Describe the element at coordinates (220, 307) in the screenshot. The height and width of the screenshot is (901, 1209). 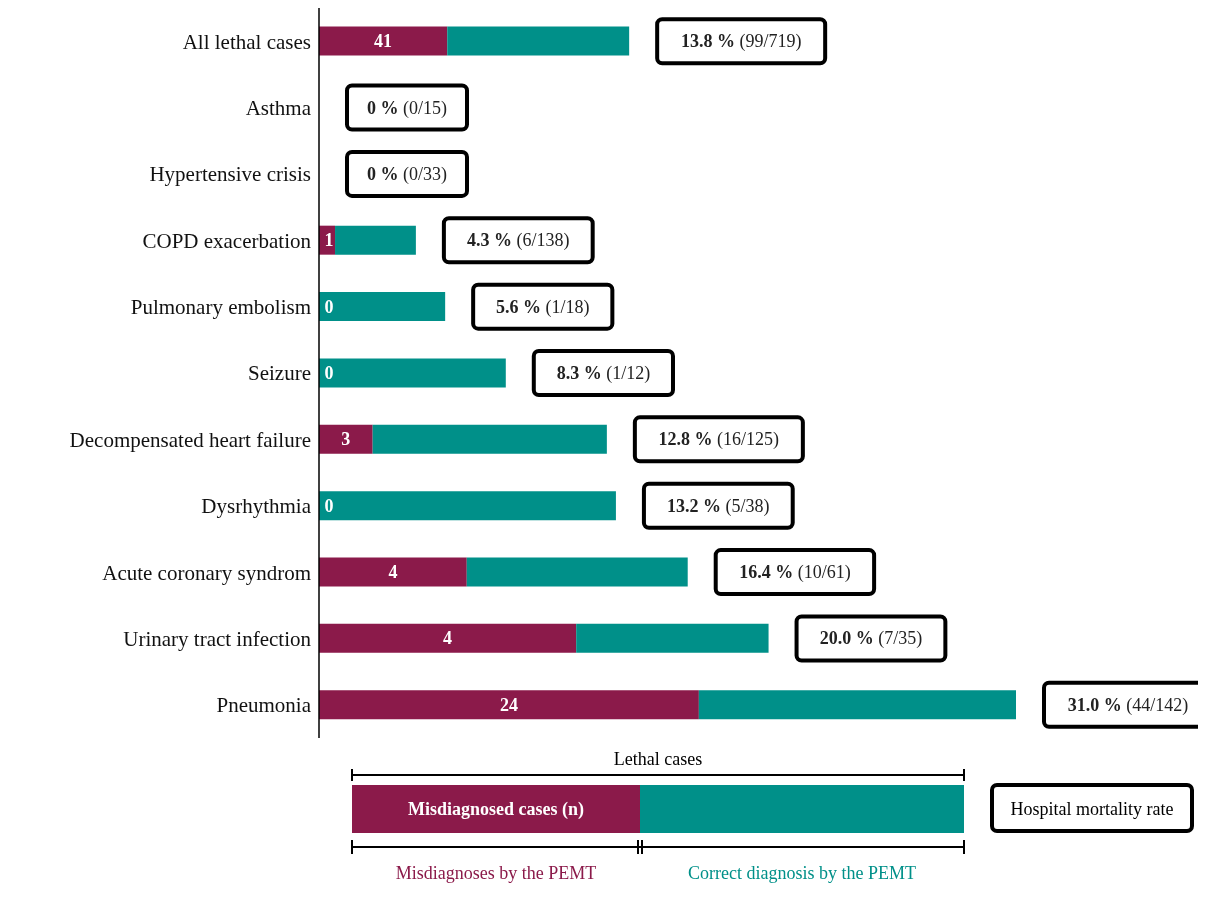
I see `y-tick-label: Pulmonary embolism` at that location.